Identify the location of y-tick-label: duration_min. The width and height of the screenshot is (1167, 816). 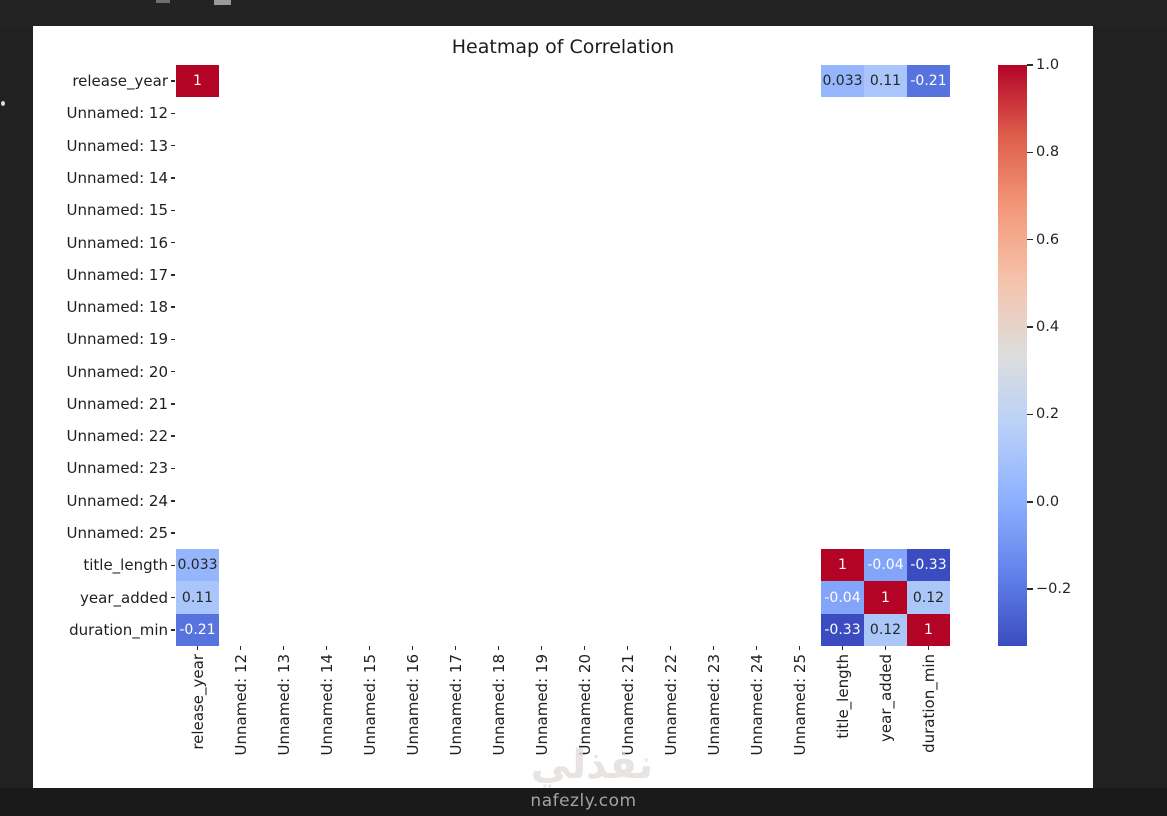
(118, 629).